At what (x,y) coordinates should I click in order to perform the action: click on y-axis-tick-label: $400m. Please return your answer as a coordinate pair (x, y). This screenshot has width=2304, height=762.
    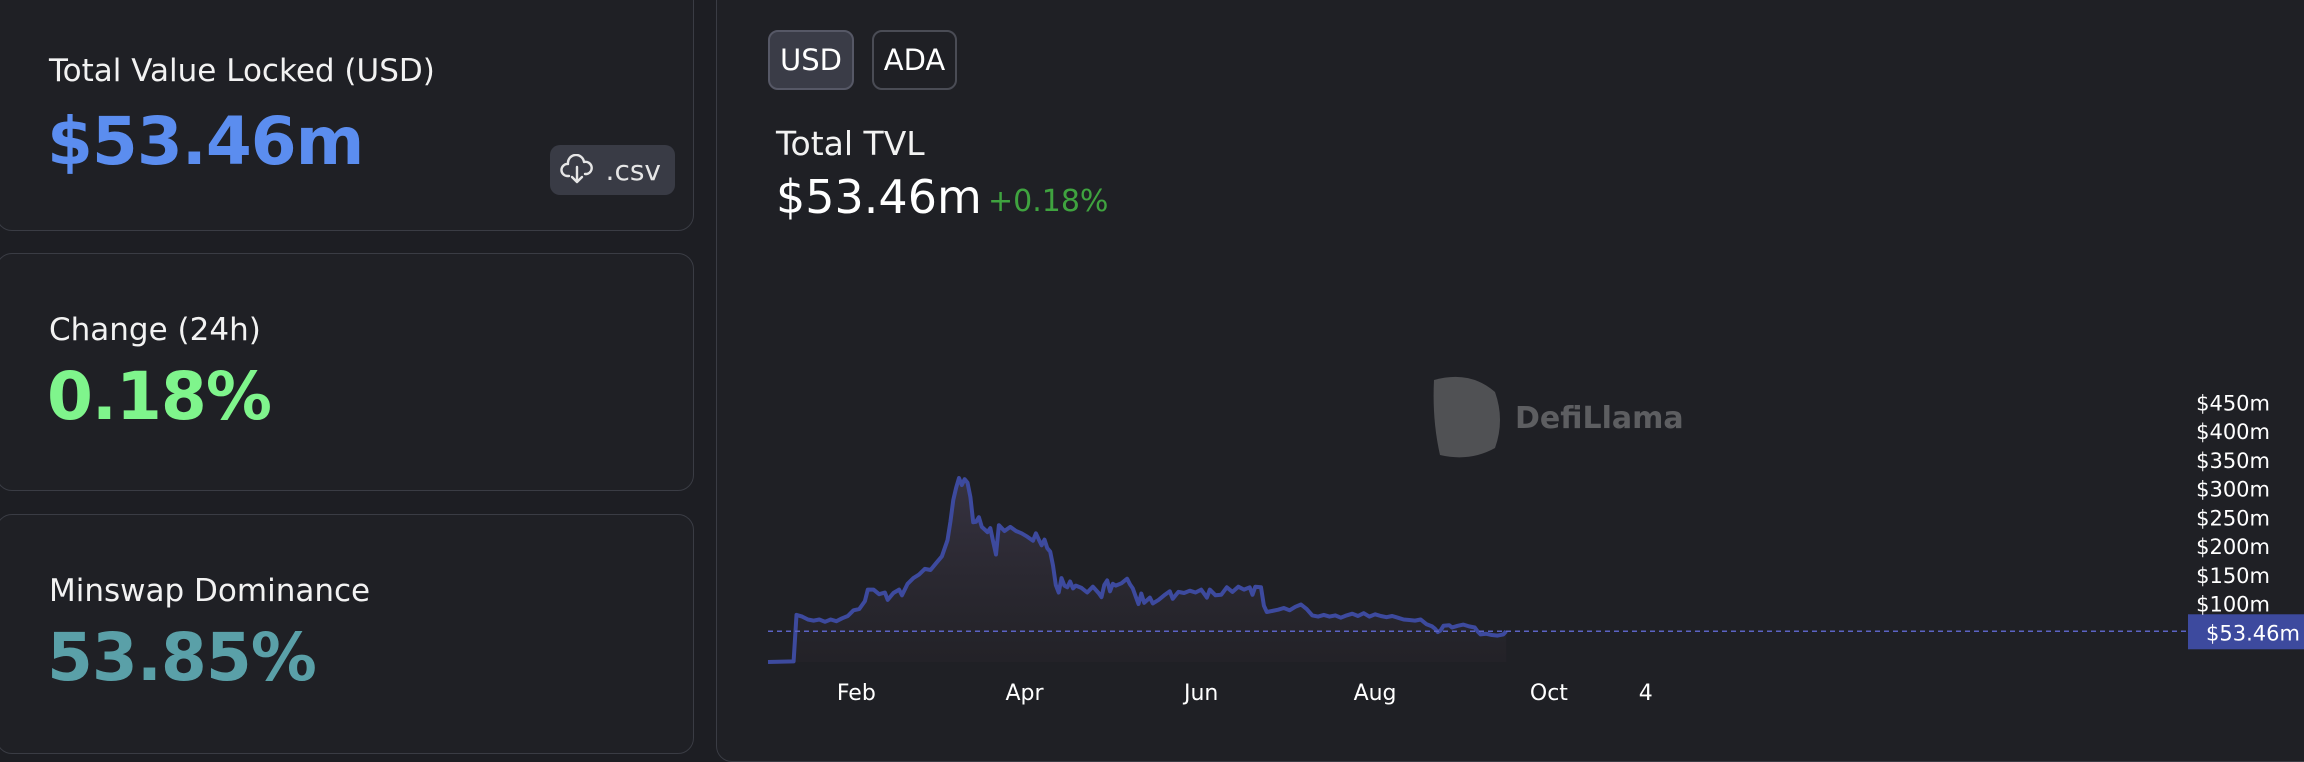
    Looking at the image, I should click on (2233, 432).